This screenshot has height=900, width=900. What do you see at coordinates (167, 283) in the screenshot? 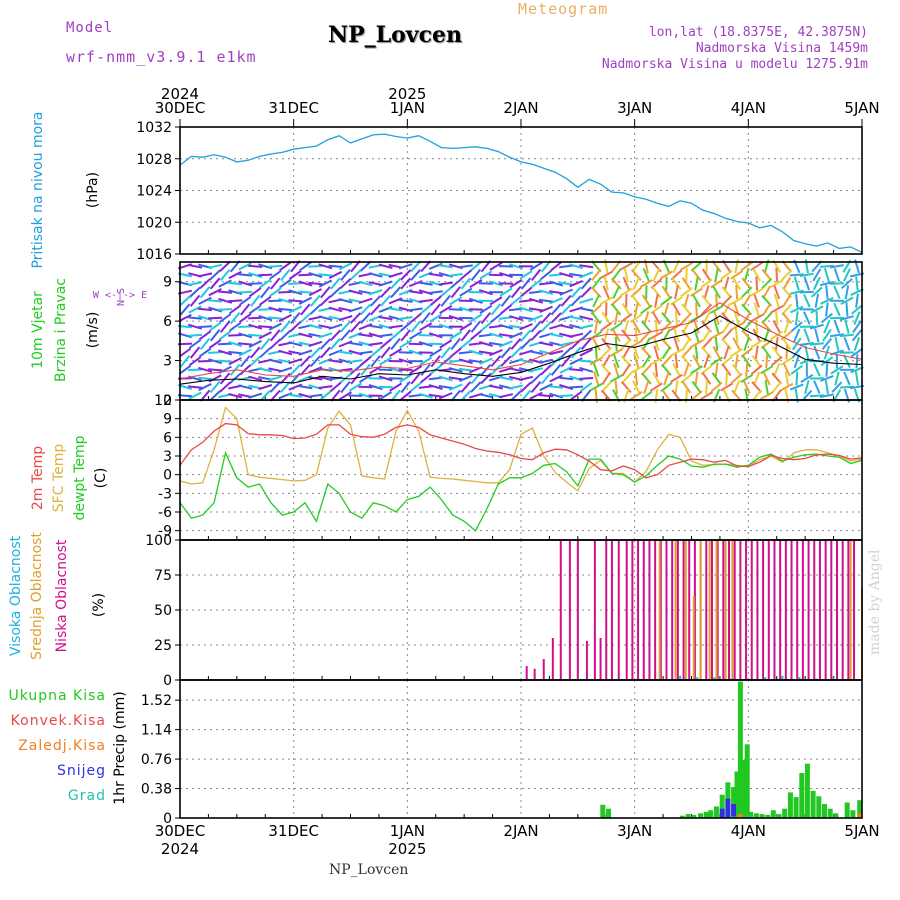
I see `wind-ytick-label: 9` at bounding box center [167, 283].